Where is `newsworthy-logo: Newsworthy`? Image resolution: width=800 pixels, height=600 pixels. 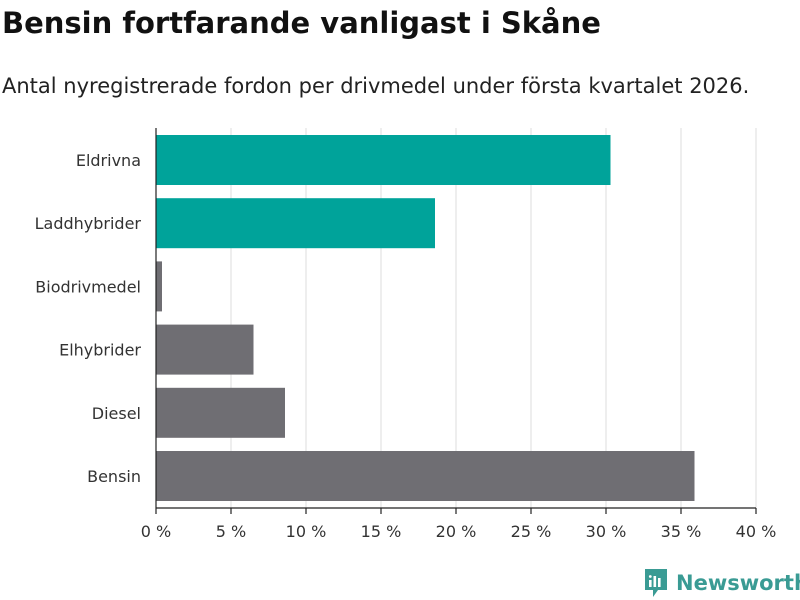
newsworthy-logo: Newsworthy is located at coordinates (722, 583).